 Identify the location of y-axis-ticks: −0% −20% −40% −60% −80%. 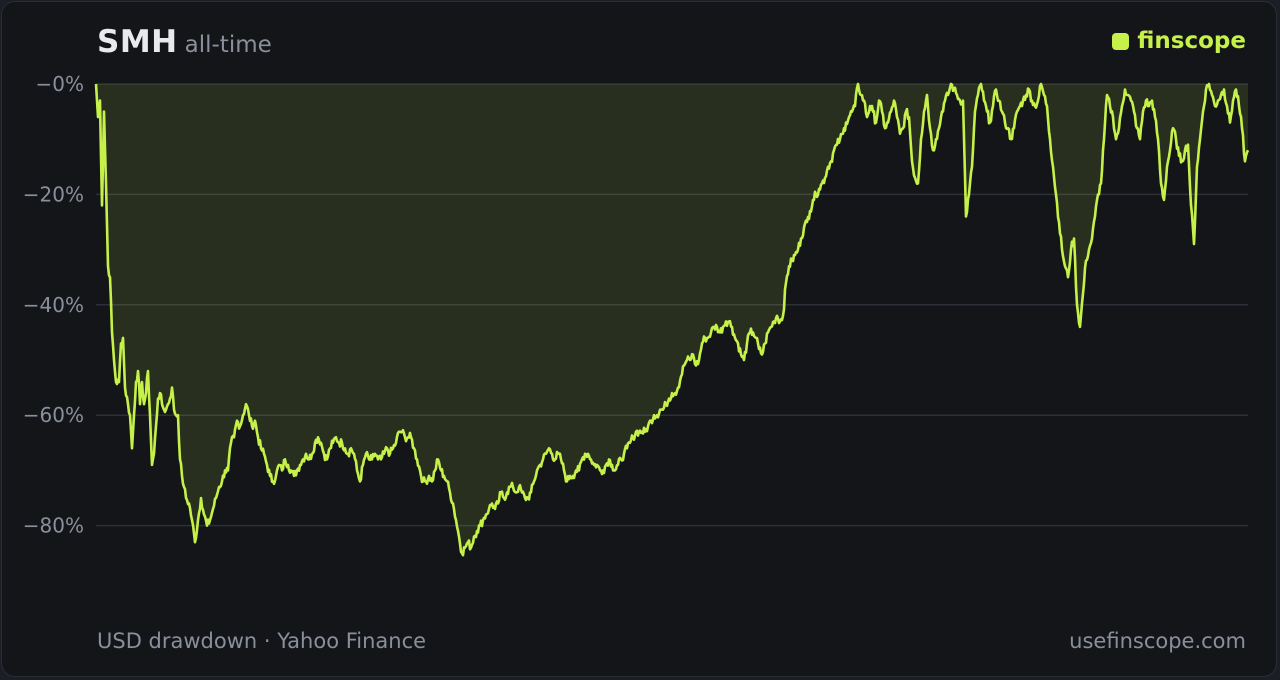
(53, 305).